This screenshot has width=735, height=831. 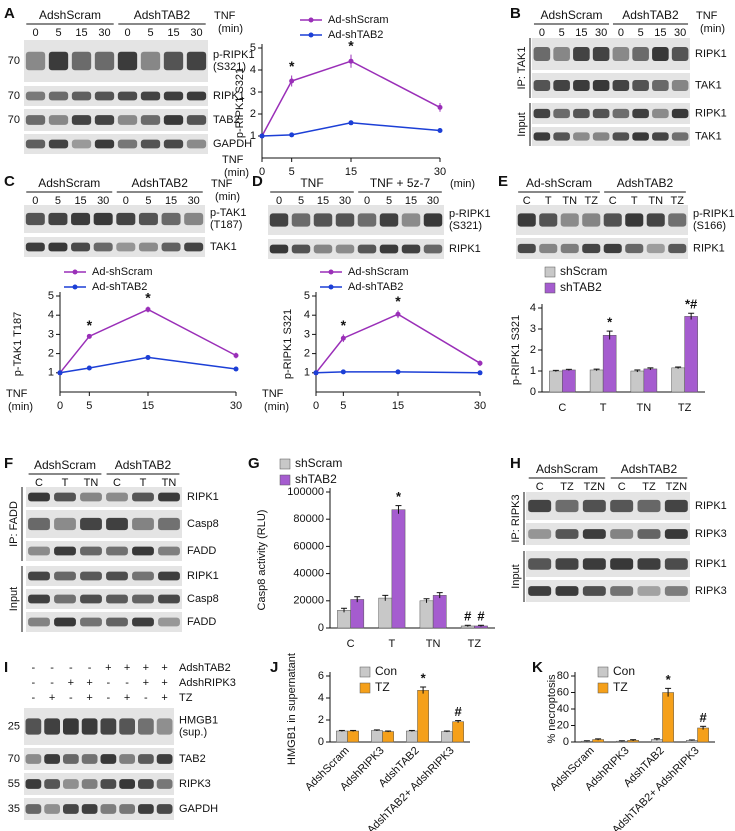 What do you see at coordinates (9, 13) in the screenshot?
I see `panel-letter: A` at bounding box center [9, 13].